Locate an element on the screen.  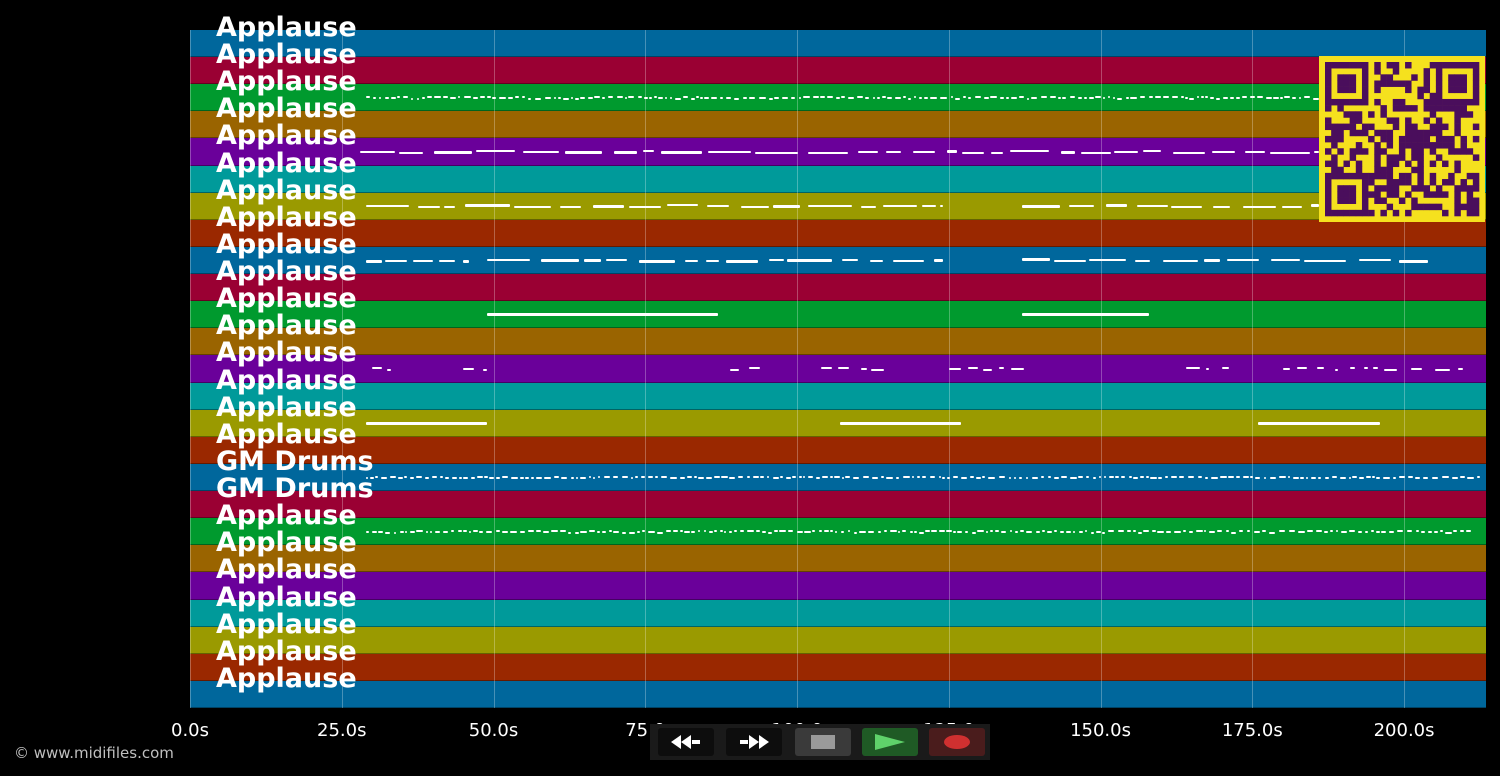
fast-forward-button is located at coordinates (754, 742).